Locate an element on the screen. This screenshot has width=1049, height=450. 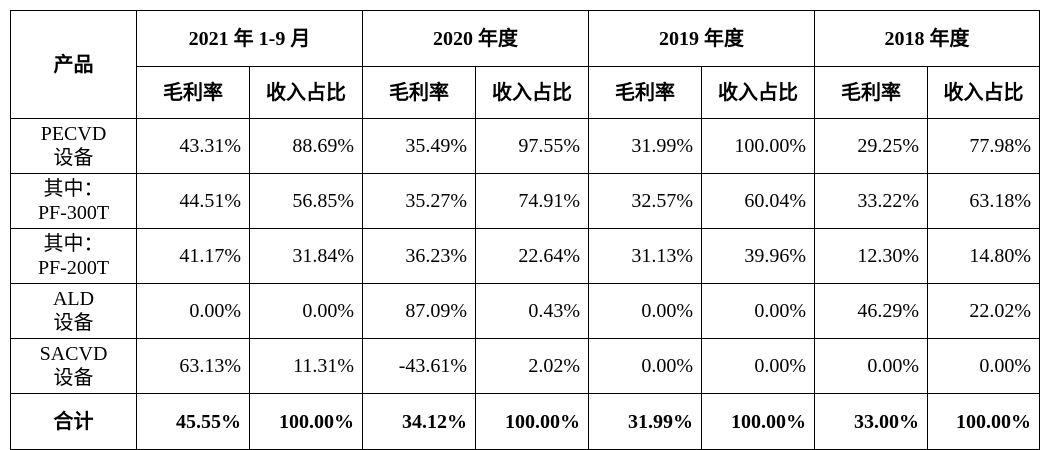
value-cell: 31.99% is located at coordinates (645, 146).